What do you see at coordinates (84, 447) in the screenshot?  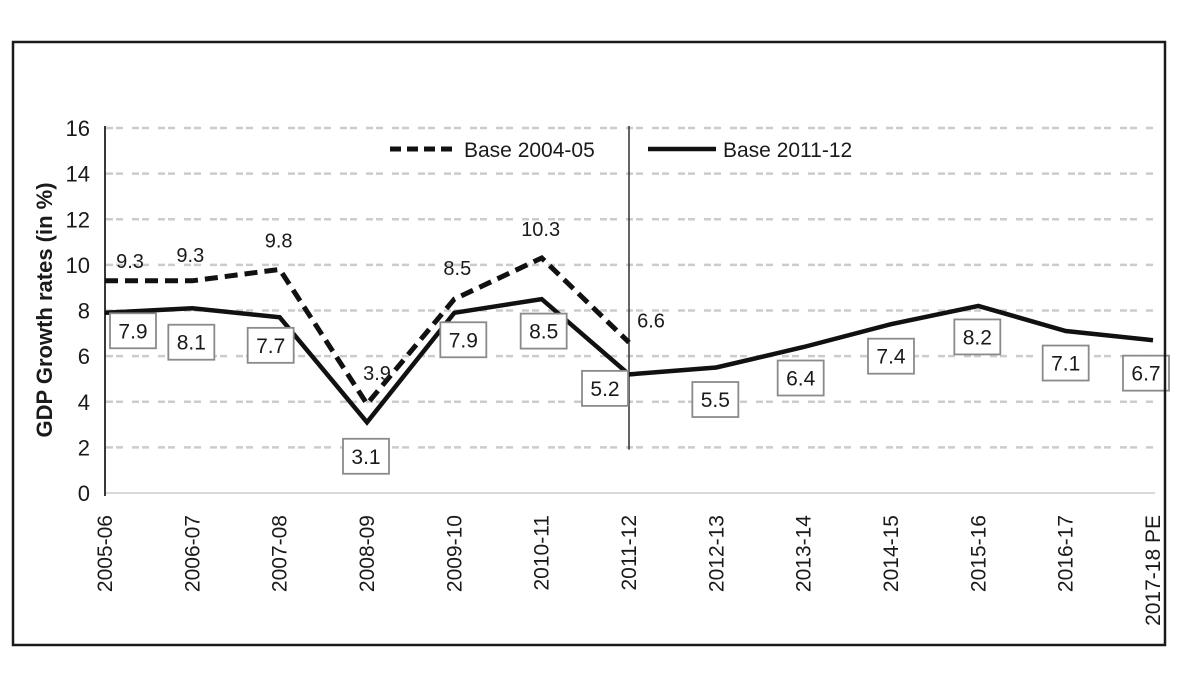 I see `y-tick-label: 2` at bounding box center [84, 447].